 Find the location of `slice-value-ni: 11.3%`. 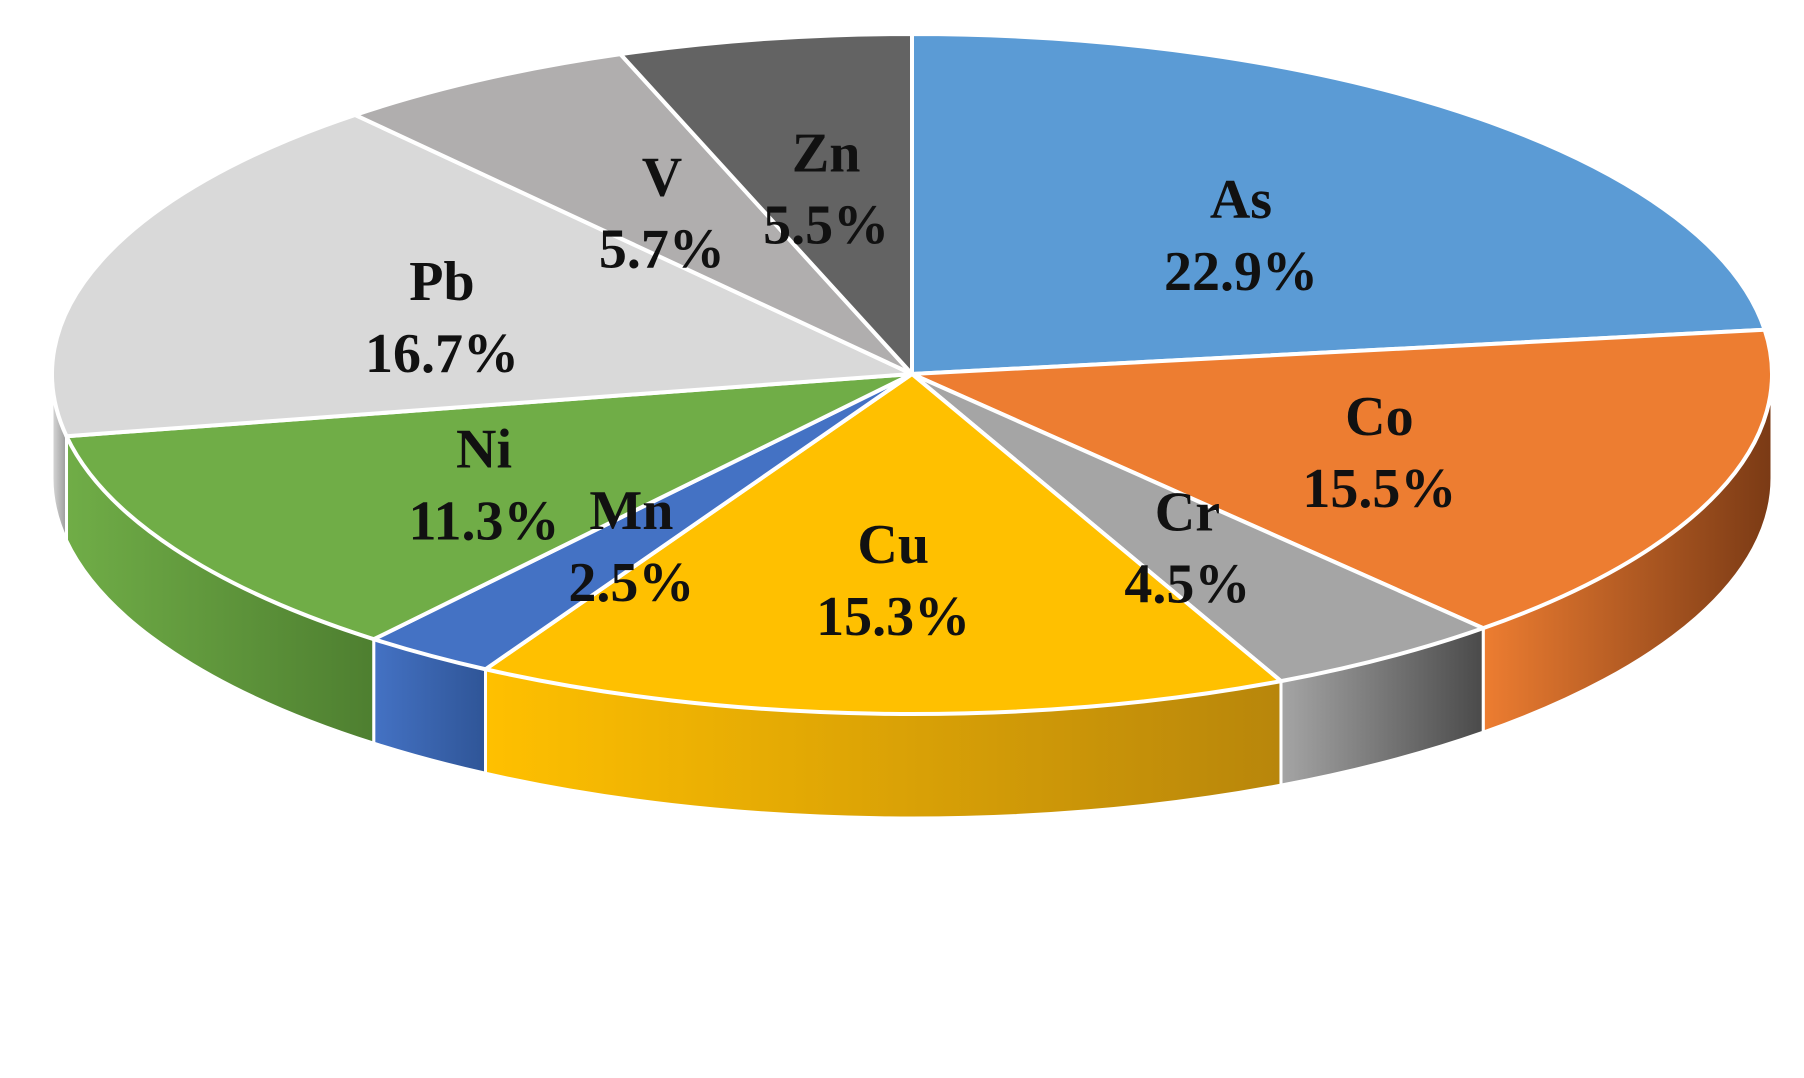

slice-value-ni: 11.3% is located at coordinates (484, 521).